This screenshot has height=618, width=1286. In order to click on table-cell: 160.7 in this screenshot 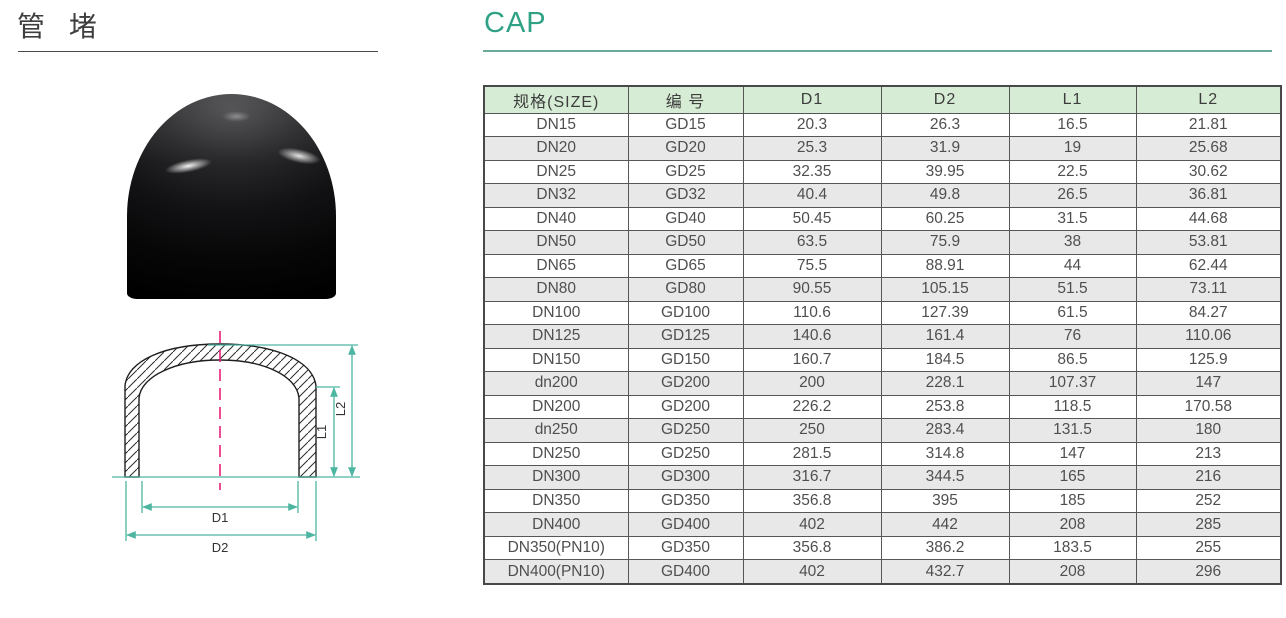, I will do `click(812, 360)`.